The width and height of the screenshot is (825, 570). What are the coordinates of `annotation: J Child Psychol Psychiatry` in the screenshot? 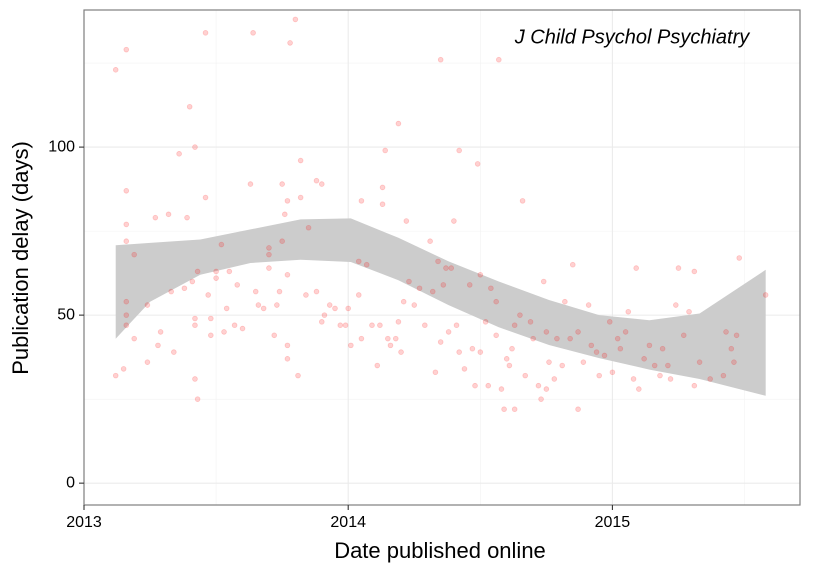 It's located at (632, 37).